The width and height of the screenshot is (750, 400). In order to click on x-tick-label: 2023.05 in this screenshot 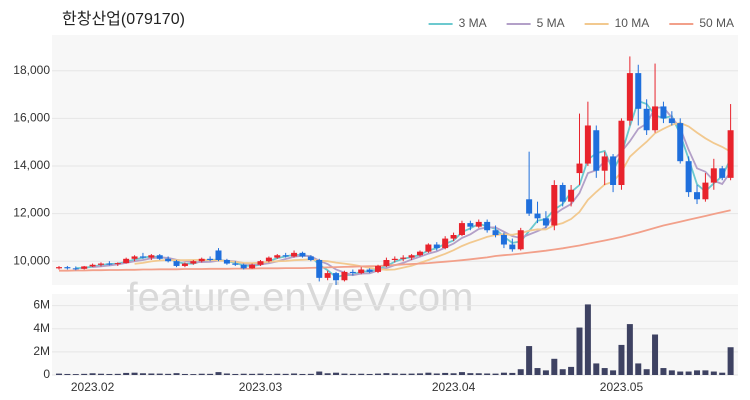, I will do `click(622, 387)`.